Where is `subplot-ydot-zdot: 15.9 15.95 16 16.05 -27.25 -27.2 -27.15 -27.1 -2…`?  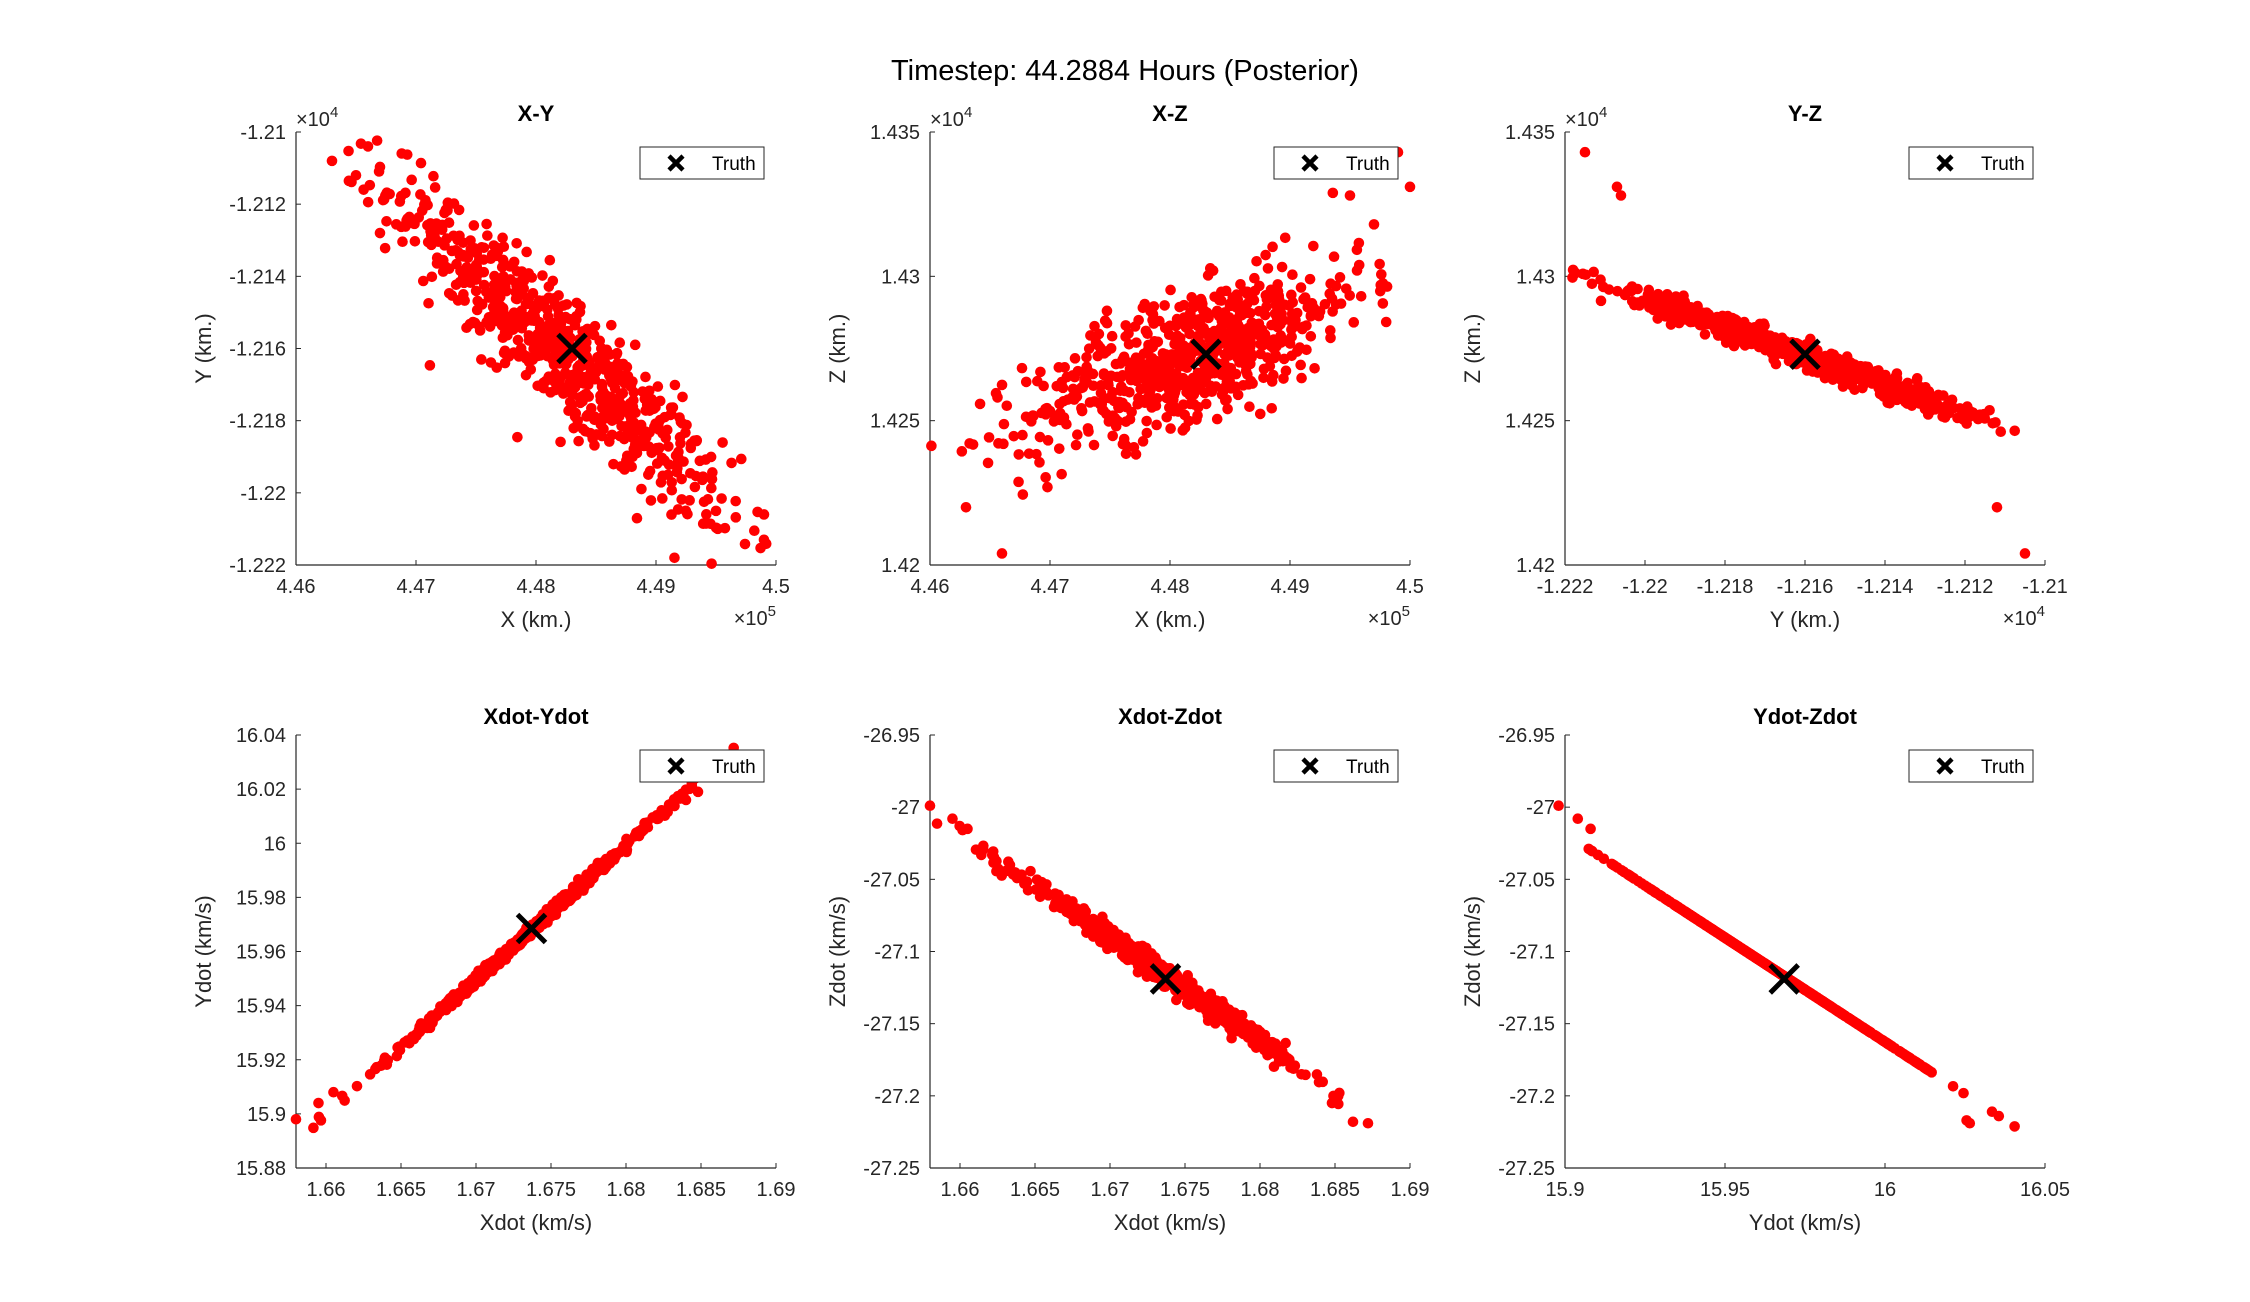
subplot-ydot-zdot: 15.9 15.95 16 16.05 -27.25 -27.2 -27.15 -27.1 -2… is located at coordinates (1765, 969).